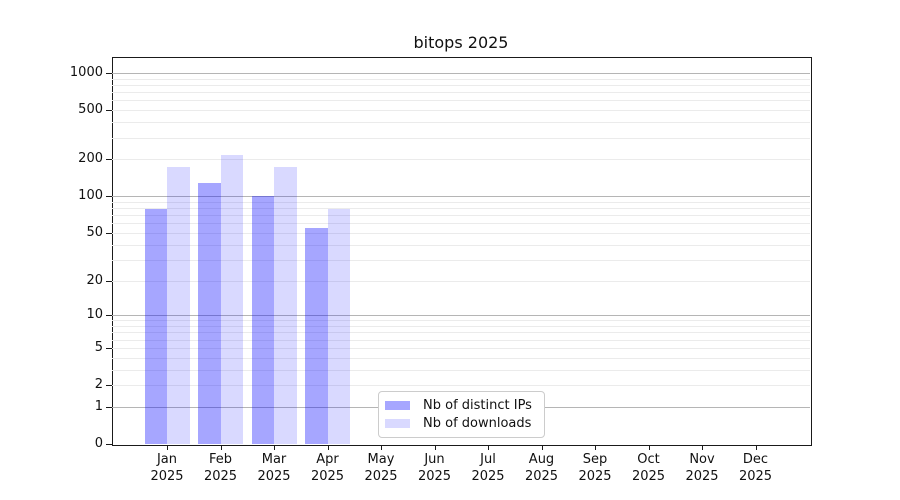 This screenshot has height=500, width=900. Describe the element at coordinates (90, 196) in the screenshot. I see `y-tick-label: 100` at that location.